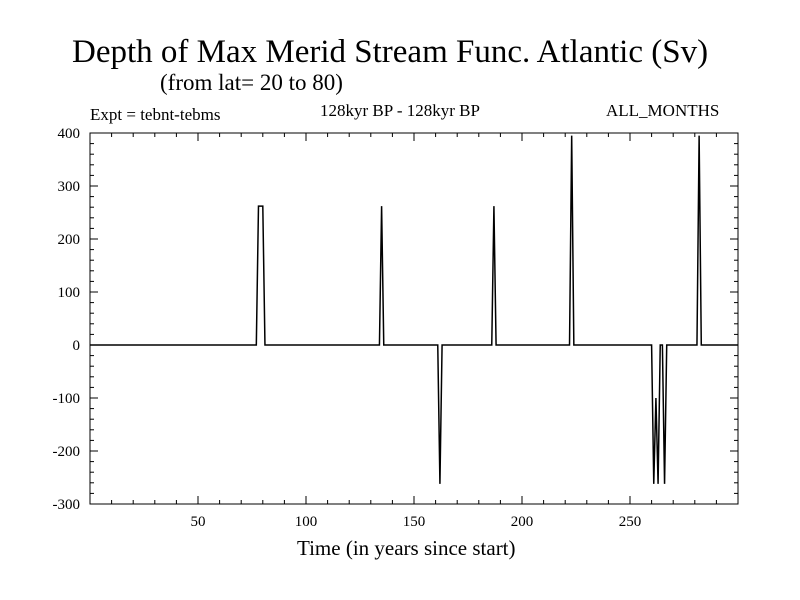 This screenshot has height=600, width=800. I want to click on x-tick-label: 200, so click(522, 522).